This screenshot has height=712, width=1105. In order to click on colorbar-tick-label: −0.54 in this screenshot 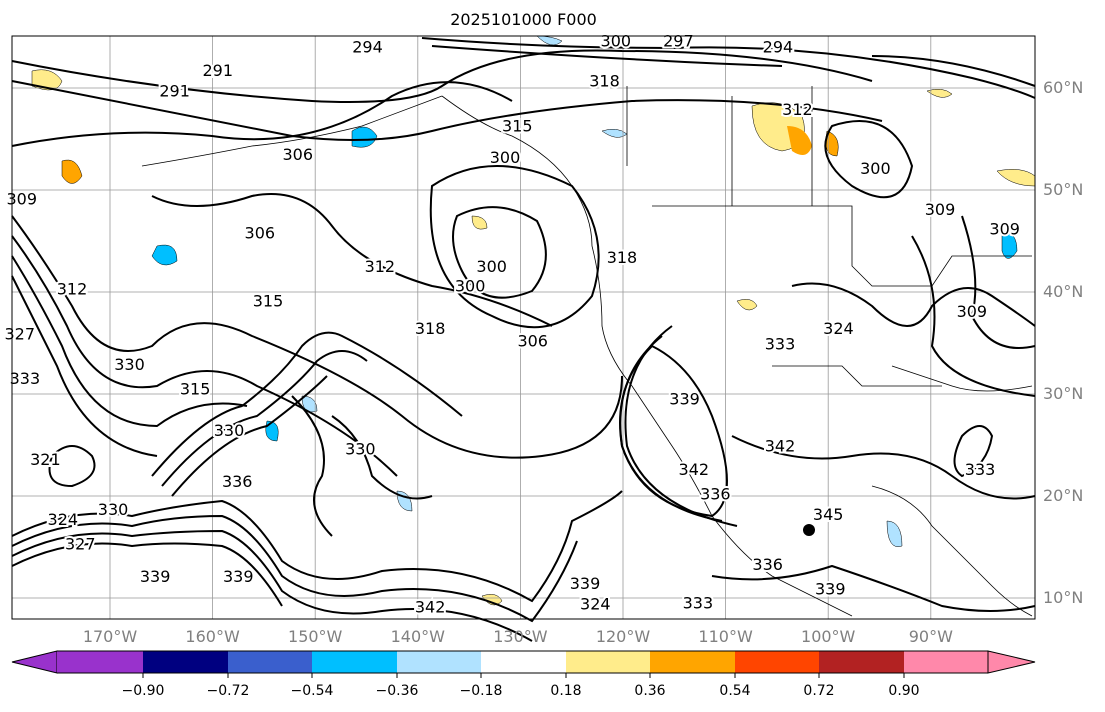, I will do `click(312, 691)`.